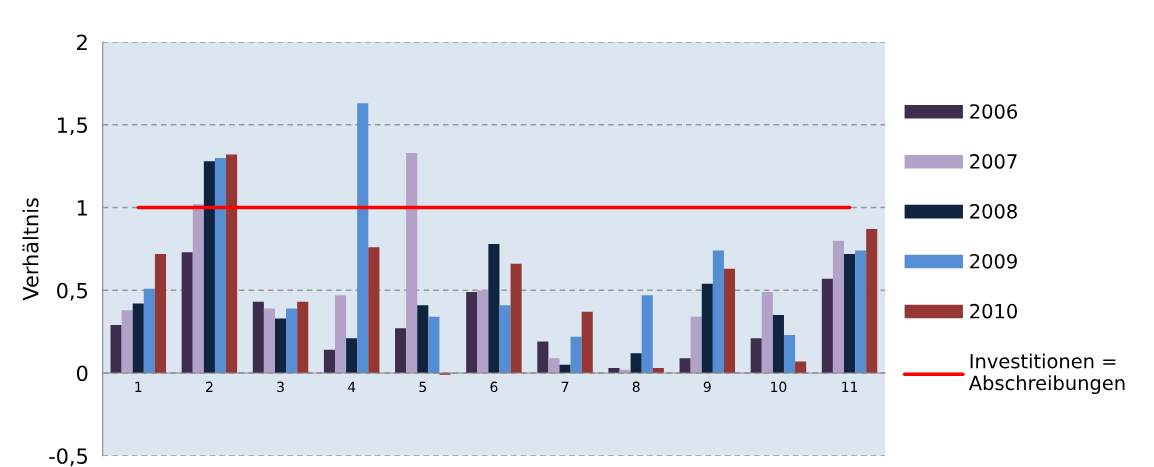 Image resolution: width=1154 pixels, height=467 pixels. What do you see at coordinates (30, 249) in the screenshot?
I see `y-axis-title: Verhältnis` at bounding box center [30, 249].